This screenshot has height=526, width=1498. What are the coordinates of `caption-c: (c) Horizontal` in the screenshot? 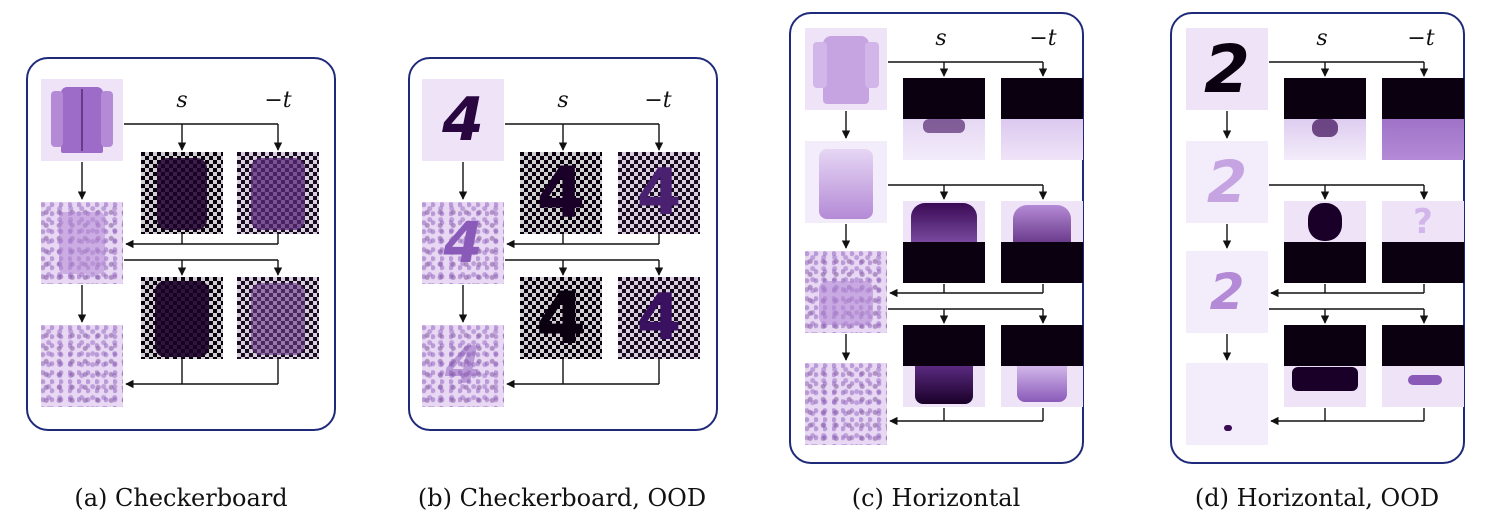 It's located at (936, 498).